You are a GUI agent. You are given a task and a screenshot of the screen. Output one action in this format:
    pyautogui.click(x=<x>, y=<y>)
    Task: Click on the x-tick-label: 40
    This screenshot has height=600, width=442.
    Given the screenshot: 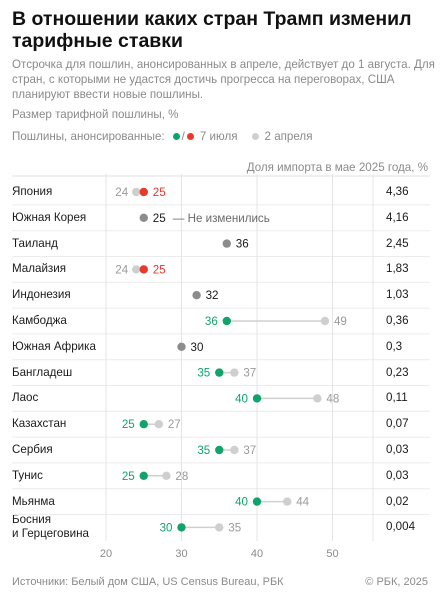 What is the action you would take?
    pyautogui.click(x=257, y=554)
    